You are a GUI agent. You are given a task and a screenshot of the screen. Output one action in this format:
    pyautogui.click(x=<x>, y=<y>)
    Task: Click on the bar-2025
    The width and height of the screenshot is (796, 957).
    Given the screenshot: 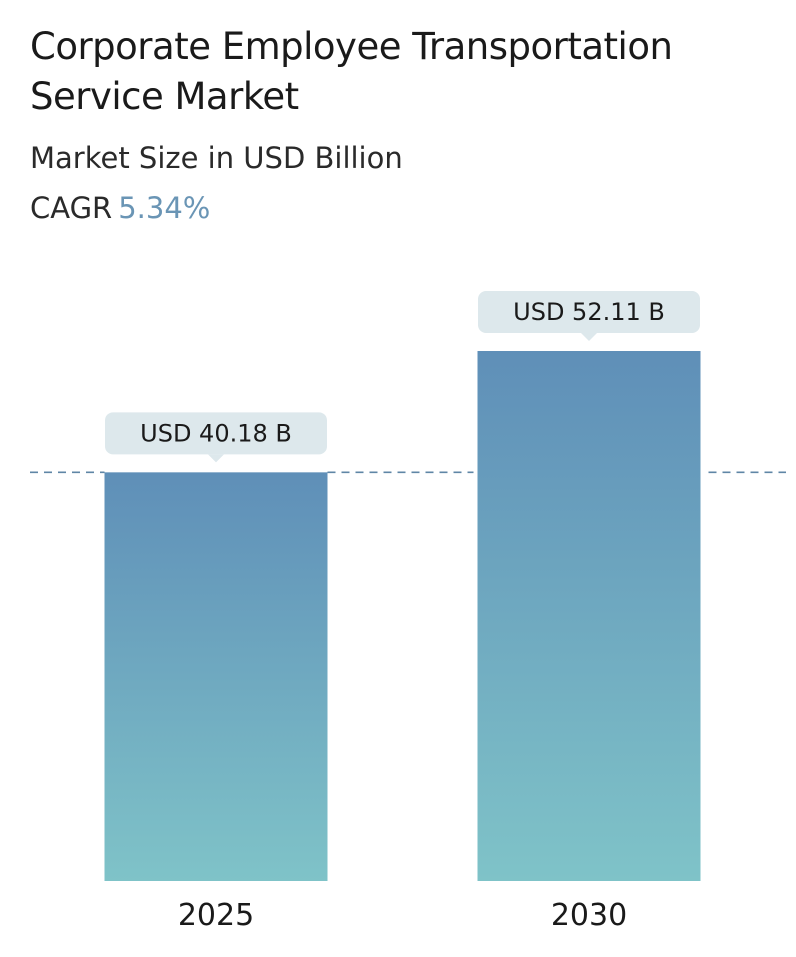 What is the action you would take?
    pyautogui.click(x=216, y=676)
    